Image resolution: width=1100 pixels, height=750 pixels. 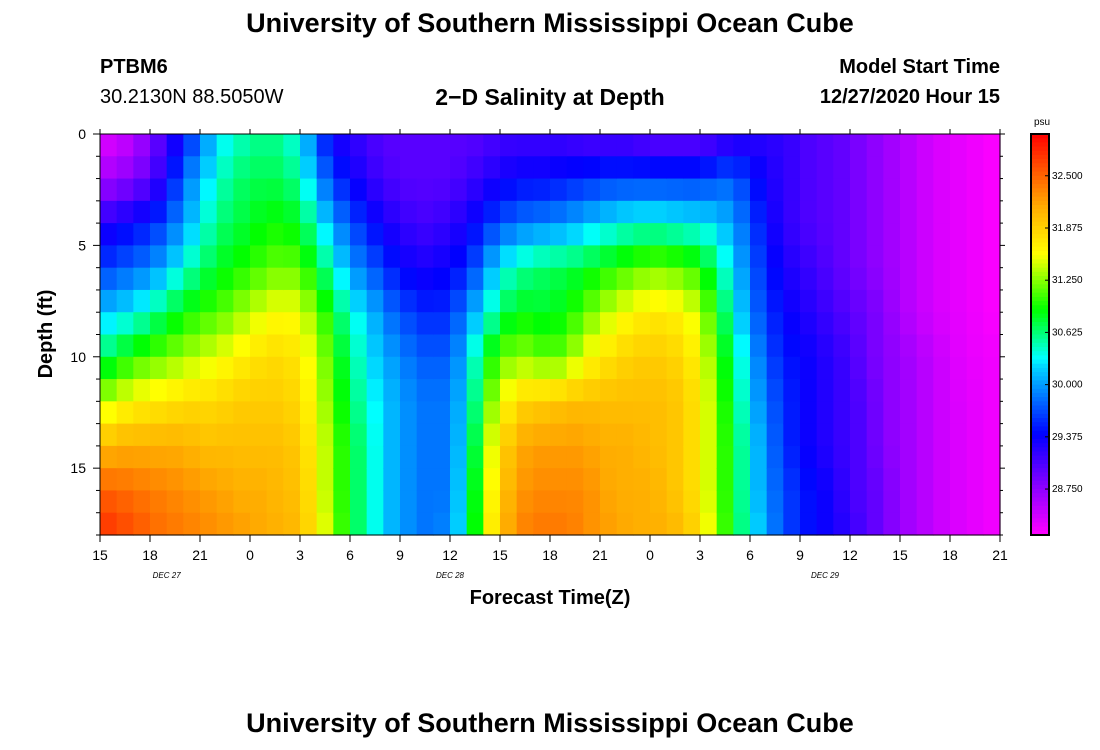 What do you see at coordinates (650, 555) in the screenshot?
I see `x-tick-label: 0` at bounding box center [650, 555].